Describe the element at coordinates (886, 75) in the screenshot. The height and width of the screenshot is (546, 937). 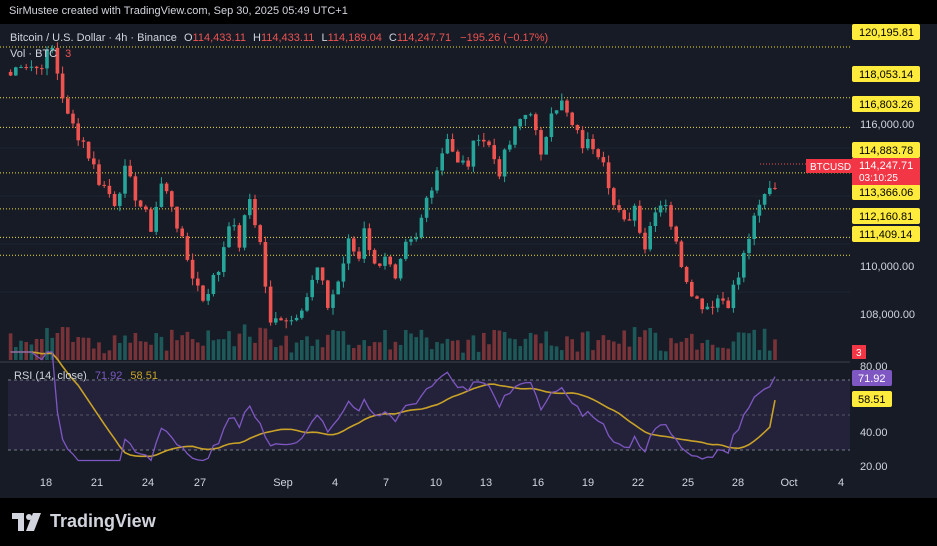
I see `level-badge-text: 118,053.14` at that location.